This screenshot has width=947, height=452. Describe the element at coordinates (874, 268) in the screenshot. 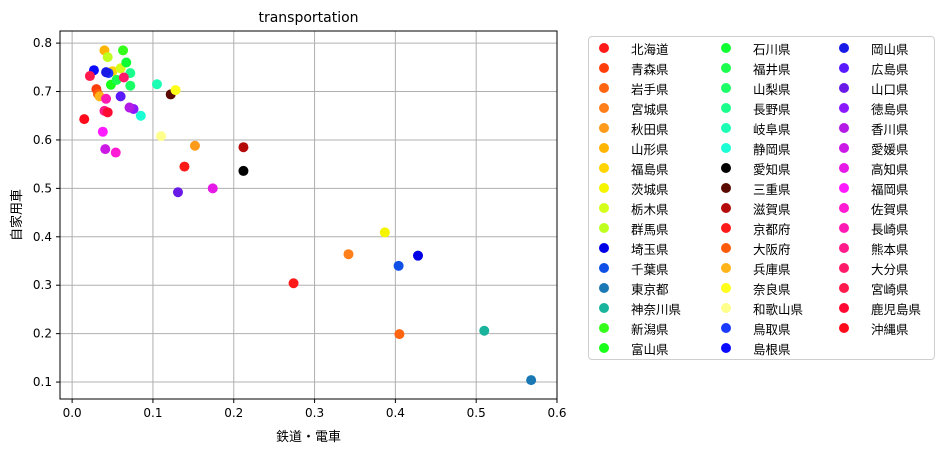

I see `legend-item: 大分県` at that location.